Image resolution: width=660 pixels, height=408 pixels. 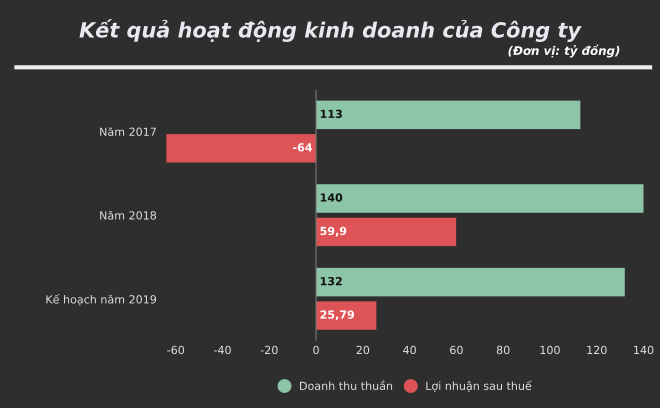 What do you see at coordinates (550, 350) in the screenshot?
I see `x-tick-label: 100` at bounding box center [550, 350].